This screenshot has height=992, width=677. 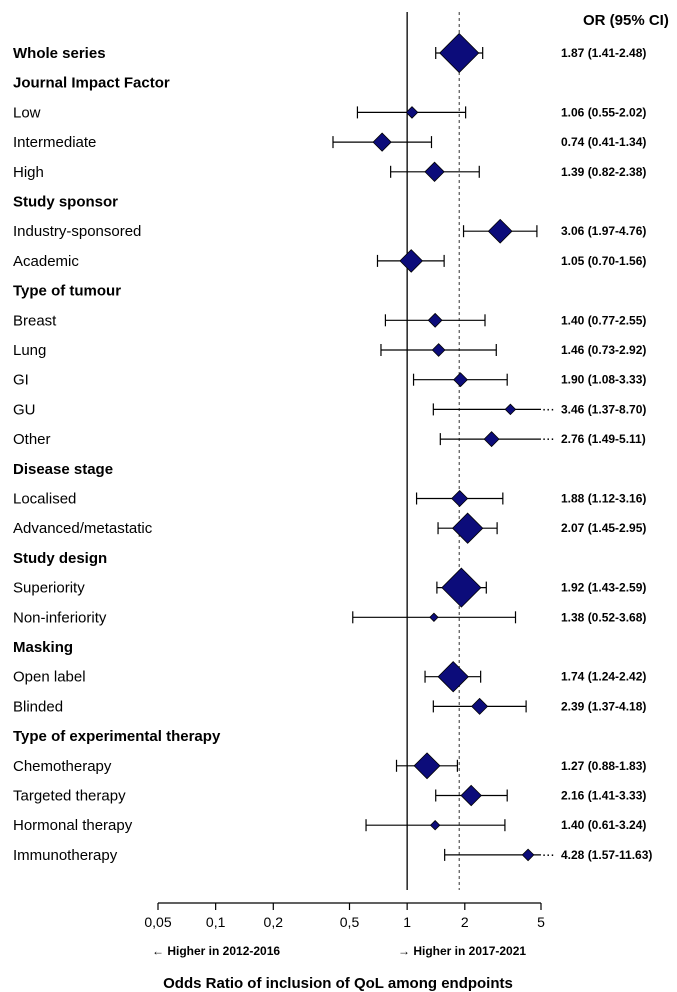 What do you see at coordinates (603, 112) in the screenshot?
I see `or-ci-value: 1.06 (0.55-2.02)` at bounding box center [603, 112].